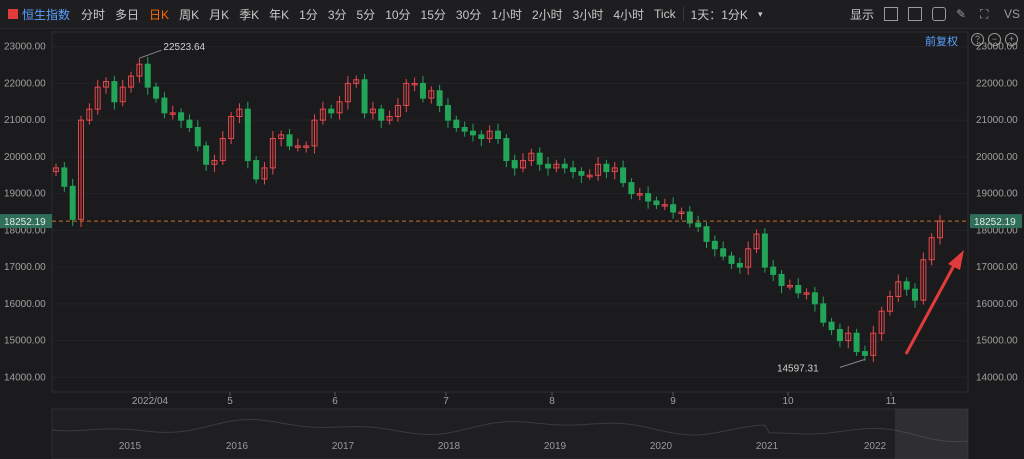  Describe the element at coordinates (337, 14) in the screenshot. I see `tab-timeframe: 3分` at that location.